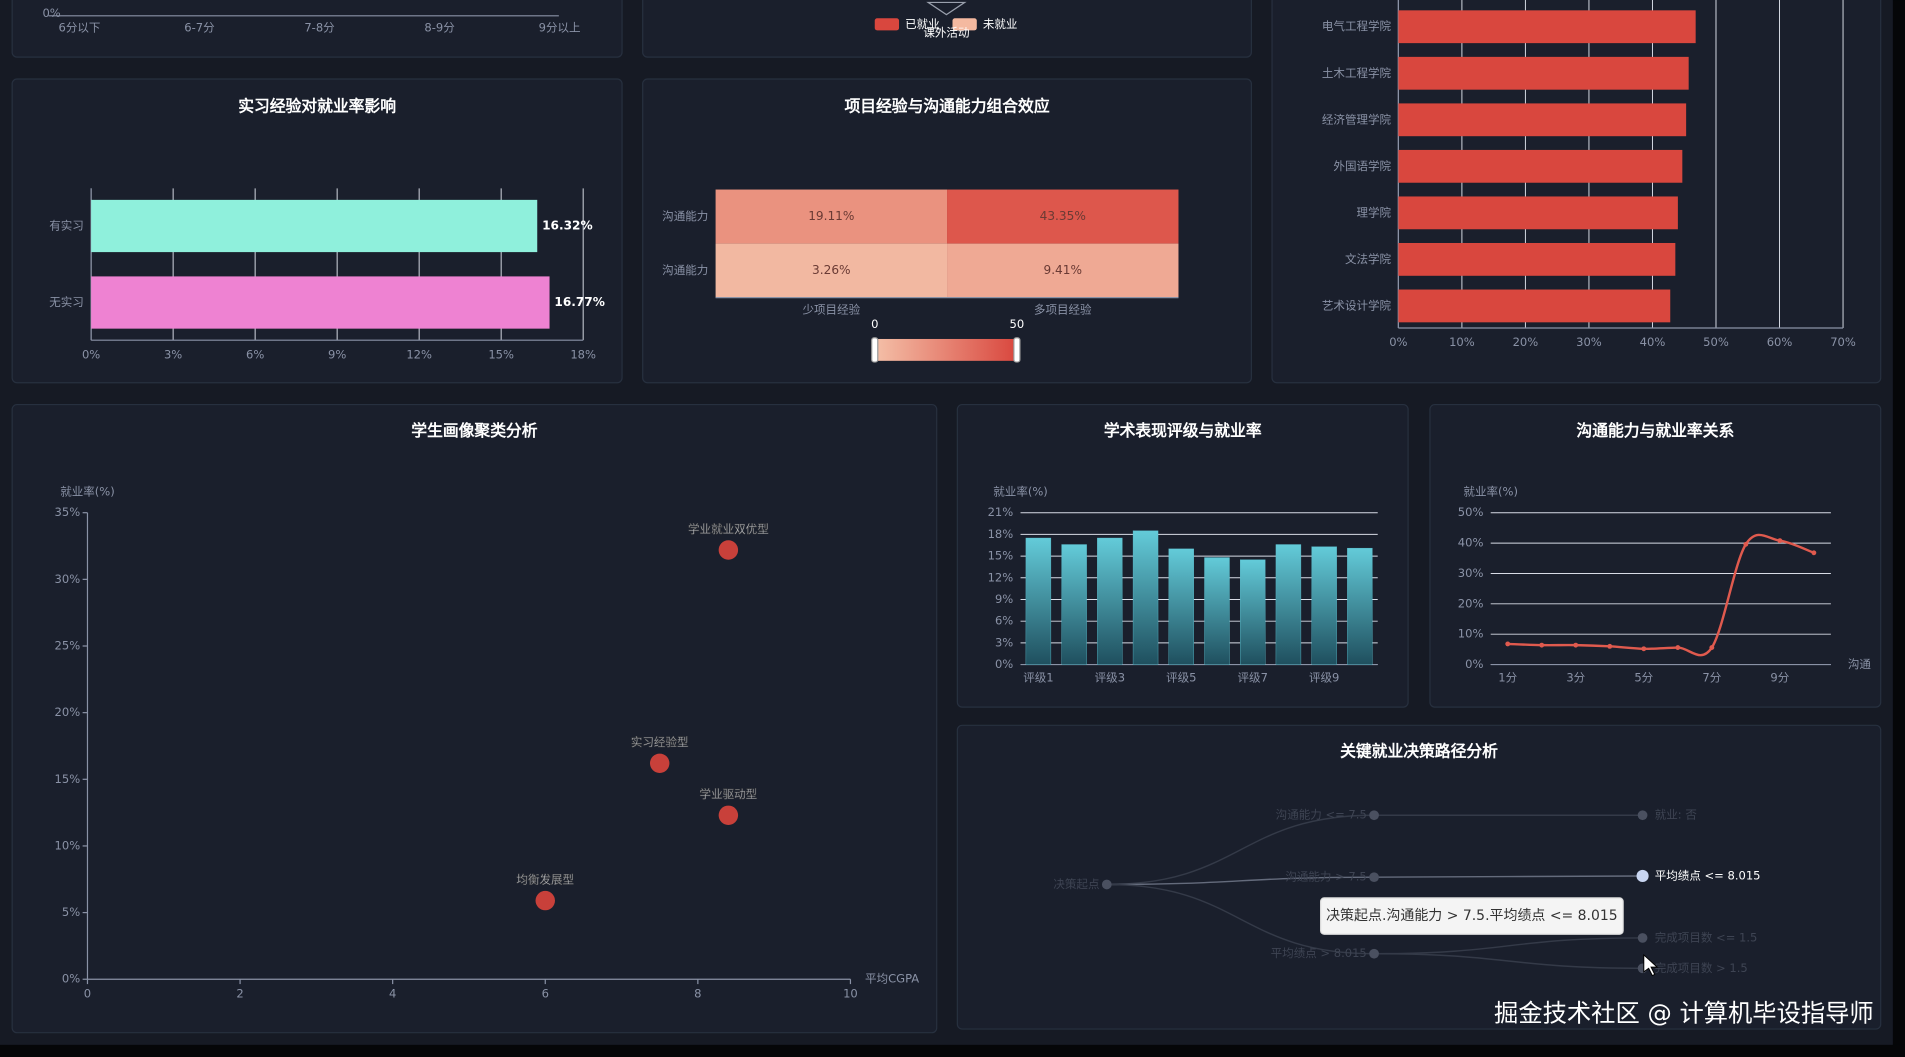  I want to click on node-label: 沟通能力 > 7.5, so click(1325, 877).